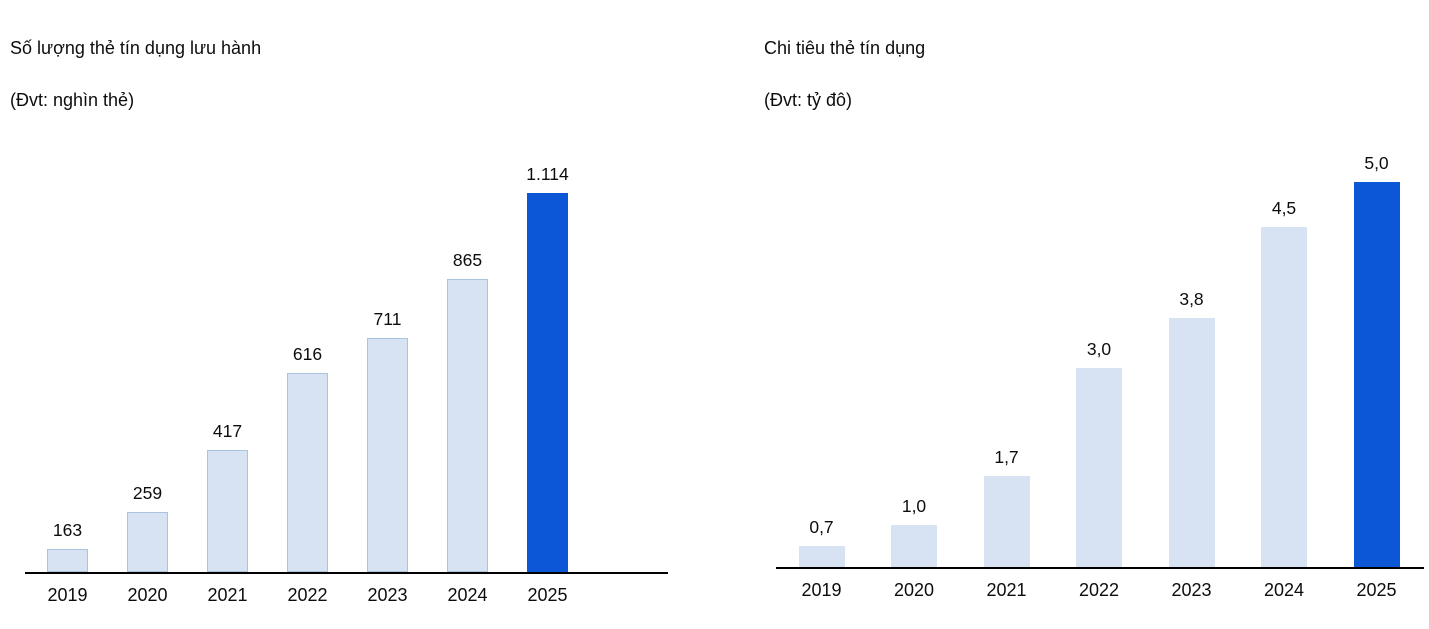  Describe the element at coordinates (1006, 457) in the screenshot. I see `bar-value-label-2021: 1,7` at that location.